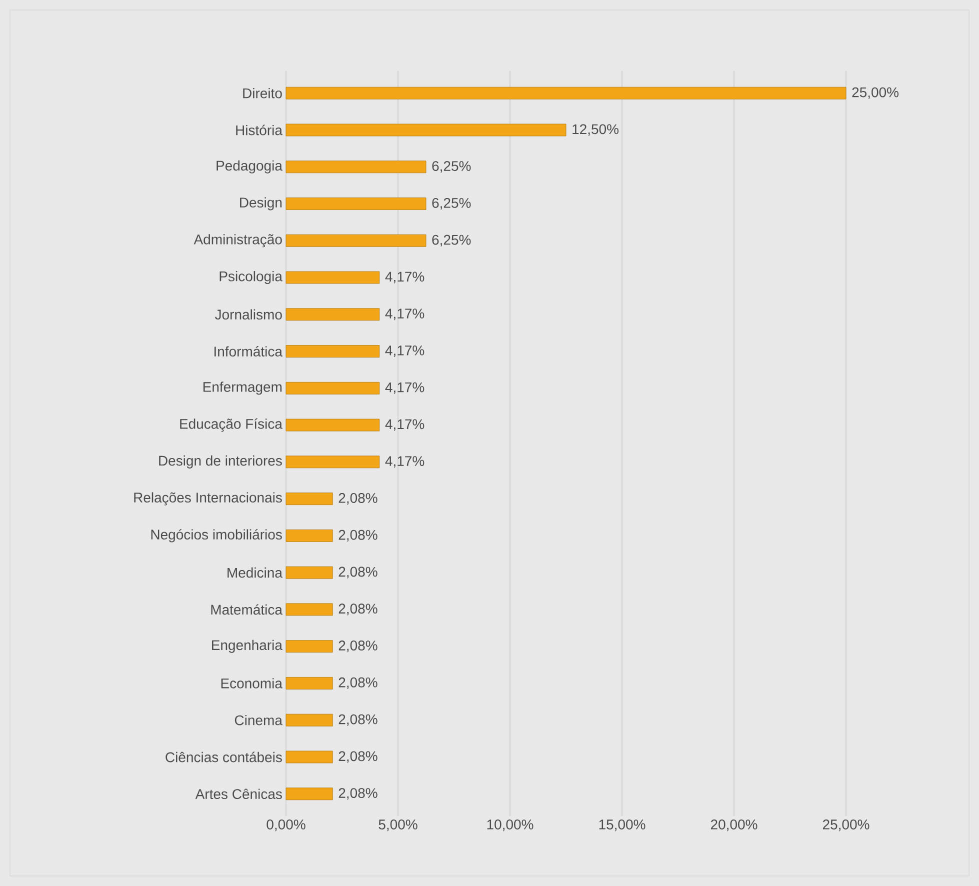 The width and height of the screenshot is (979, 886). I want to click on y-tick-label: Negócios imobiliários, so click(216, 535).